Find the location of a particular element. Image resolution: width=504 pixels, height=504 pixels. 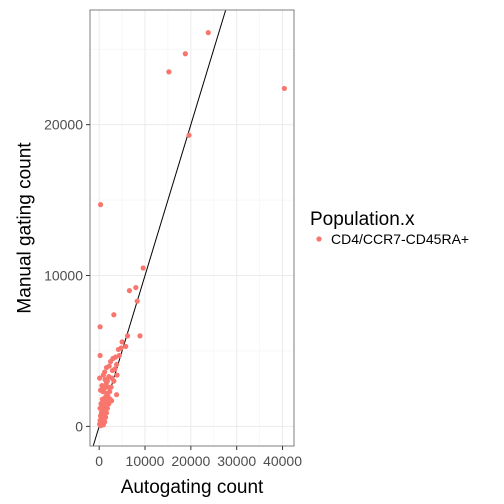

x-tick-label: 10000 is located at coordinates (145, 461).